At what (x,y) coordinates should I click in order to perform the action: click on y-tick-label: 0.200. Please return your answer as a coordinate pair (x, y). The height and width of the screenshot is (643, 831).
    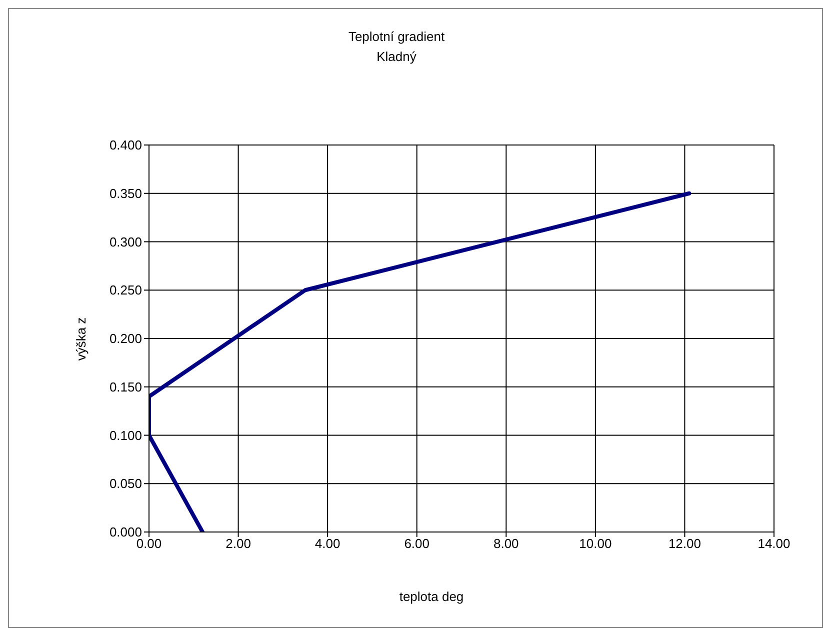
    Looking at the image, I should click on (125, 338).